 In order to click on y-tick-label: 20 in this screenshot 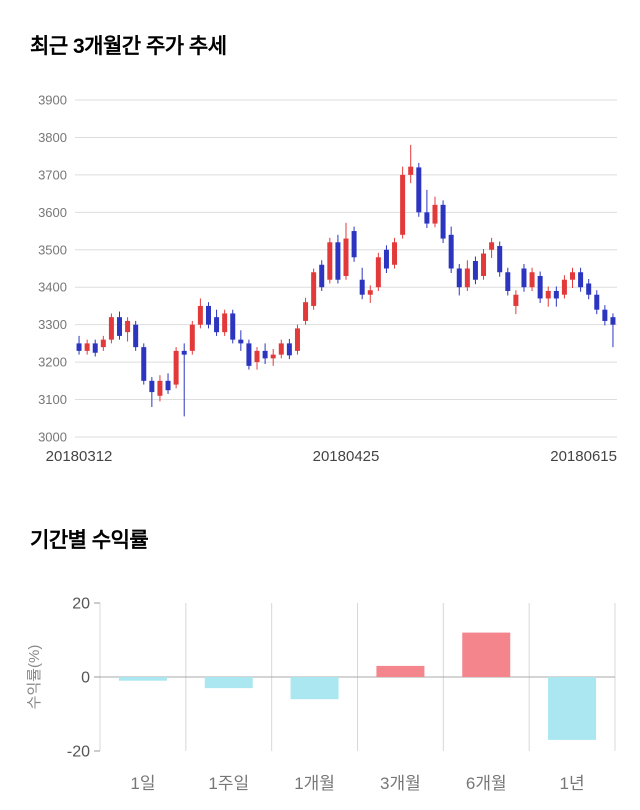, I will do `click(81, 604)`.